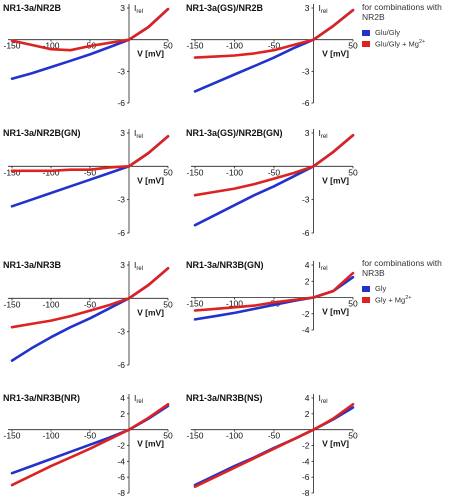  I want to click on legend: for combinations with NR3B Gly Gly + Mg2+, so click(410, 281).